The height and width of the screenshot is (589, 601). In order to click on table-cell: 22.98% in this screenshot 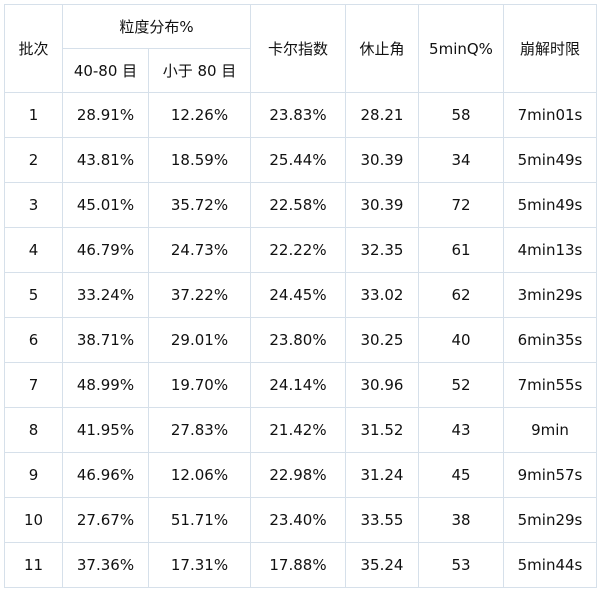, I will do `click(298, 475)`.